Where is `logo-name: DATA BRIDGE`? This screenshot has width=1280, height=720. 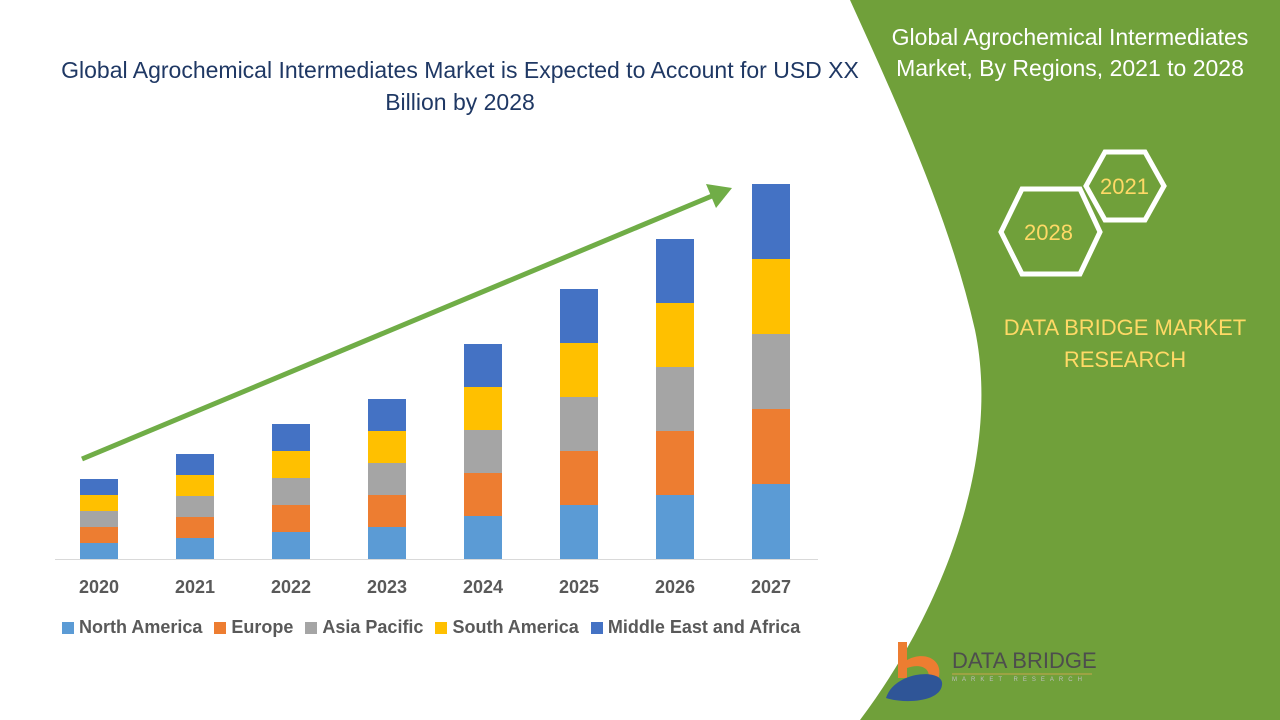
logo-name: DATA BRIDGE is located at coordinates (1024, 660).